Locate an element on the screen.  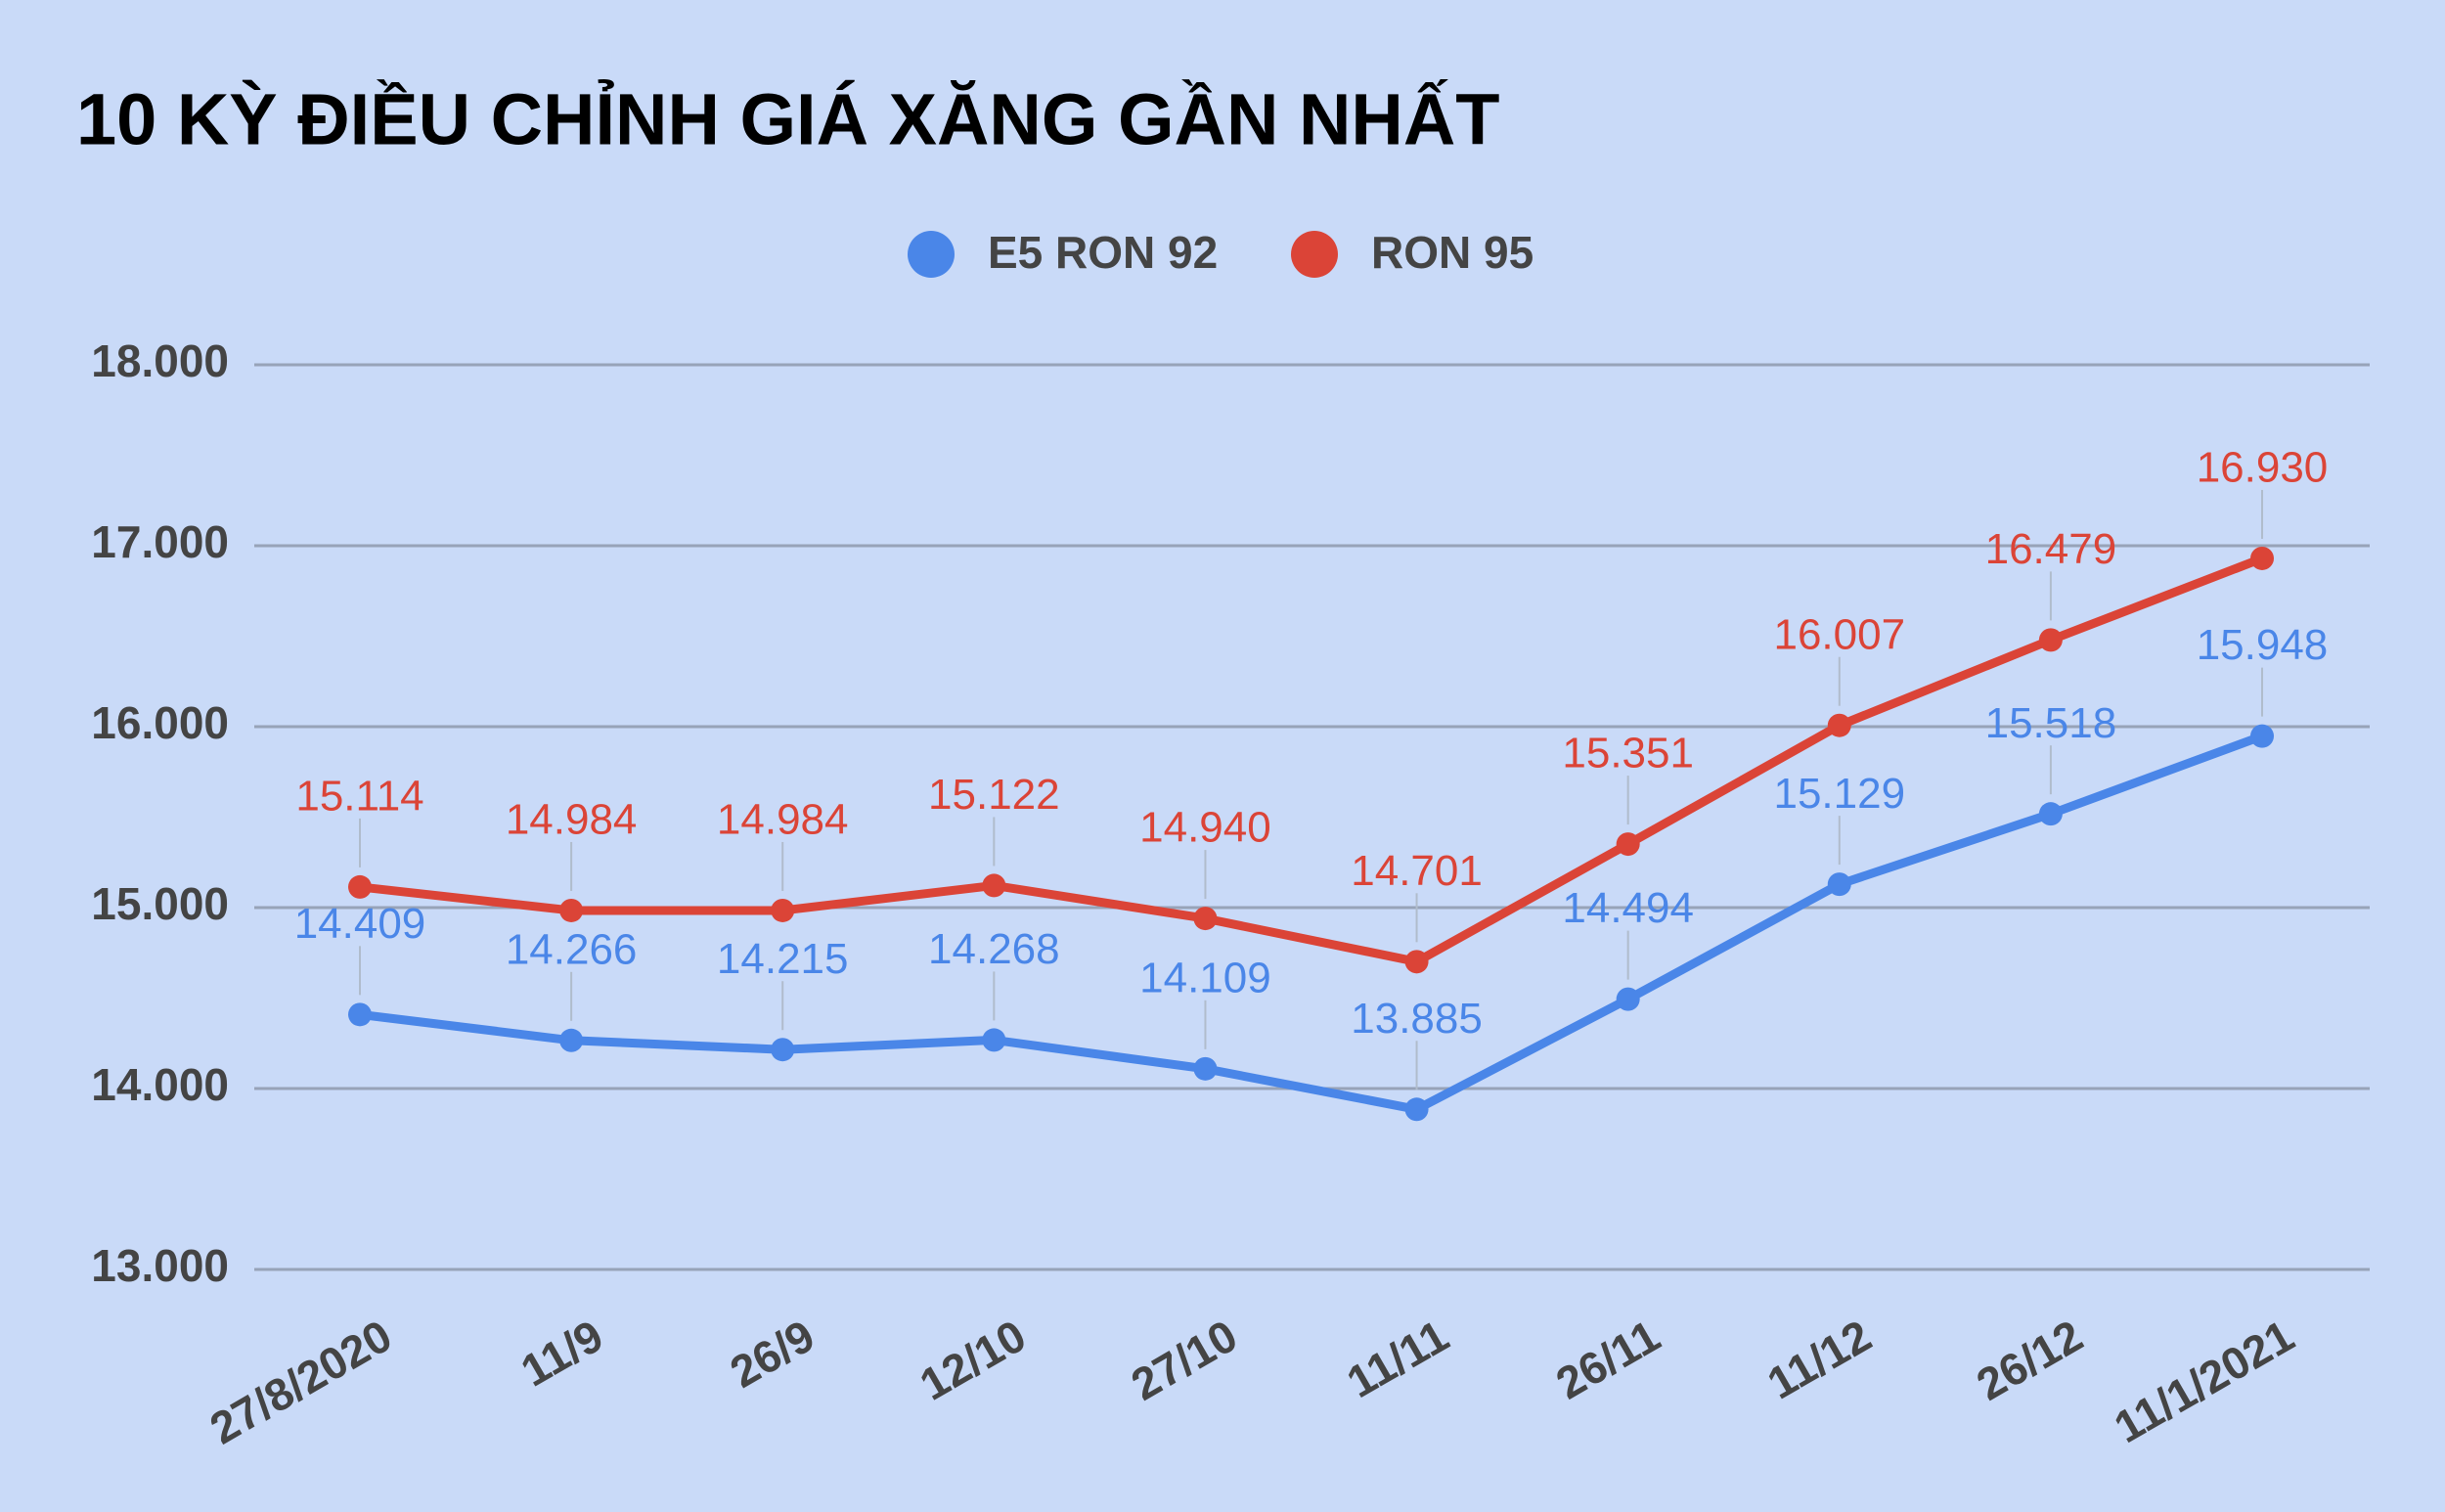
legend-label: RON 95 is located at coordinates (1452, 253).